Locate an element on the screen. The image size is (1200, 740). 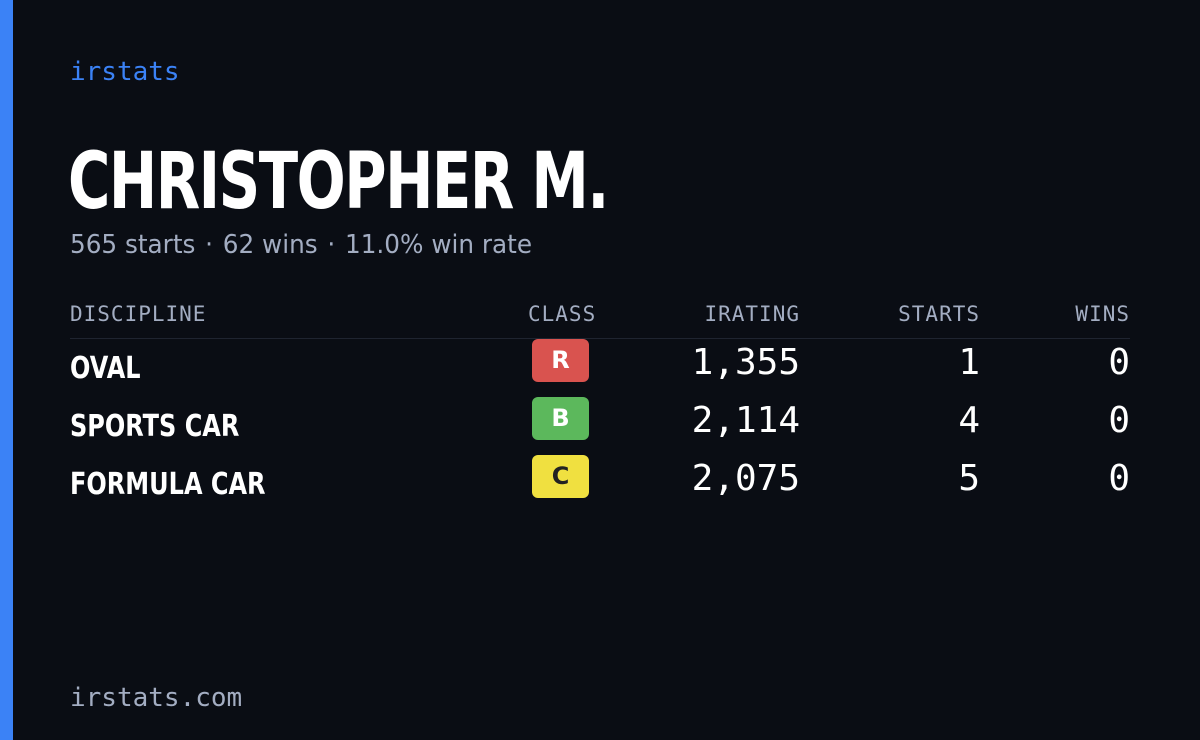
driver-name: CHRISTOPHER M. is located at coordinates (338, 182).